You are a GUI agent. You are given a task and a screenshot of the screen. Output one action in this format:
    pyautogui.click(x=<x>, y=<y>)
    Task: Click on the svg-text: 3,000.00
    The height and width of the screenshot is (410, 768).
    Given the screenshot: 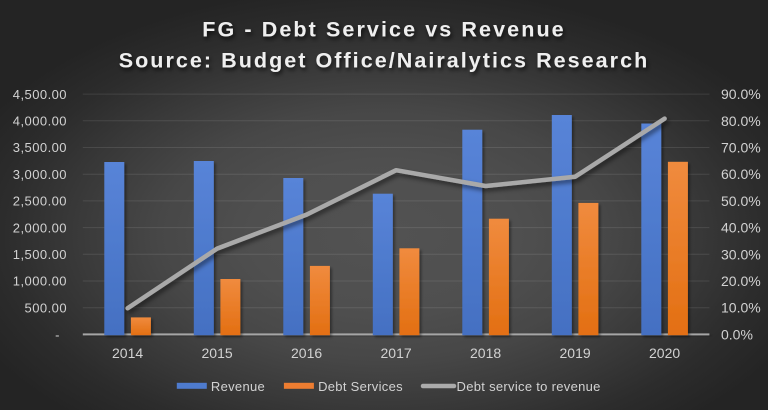 What is the action you would take?
    pyautogui.click(x=40, y=174)
    